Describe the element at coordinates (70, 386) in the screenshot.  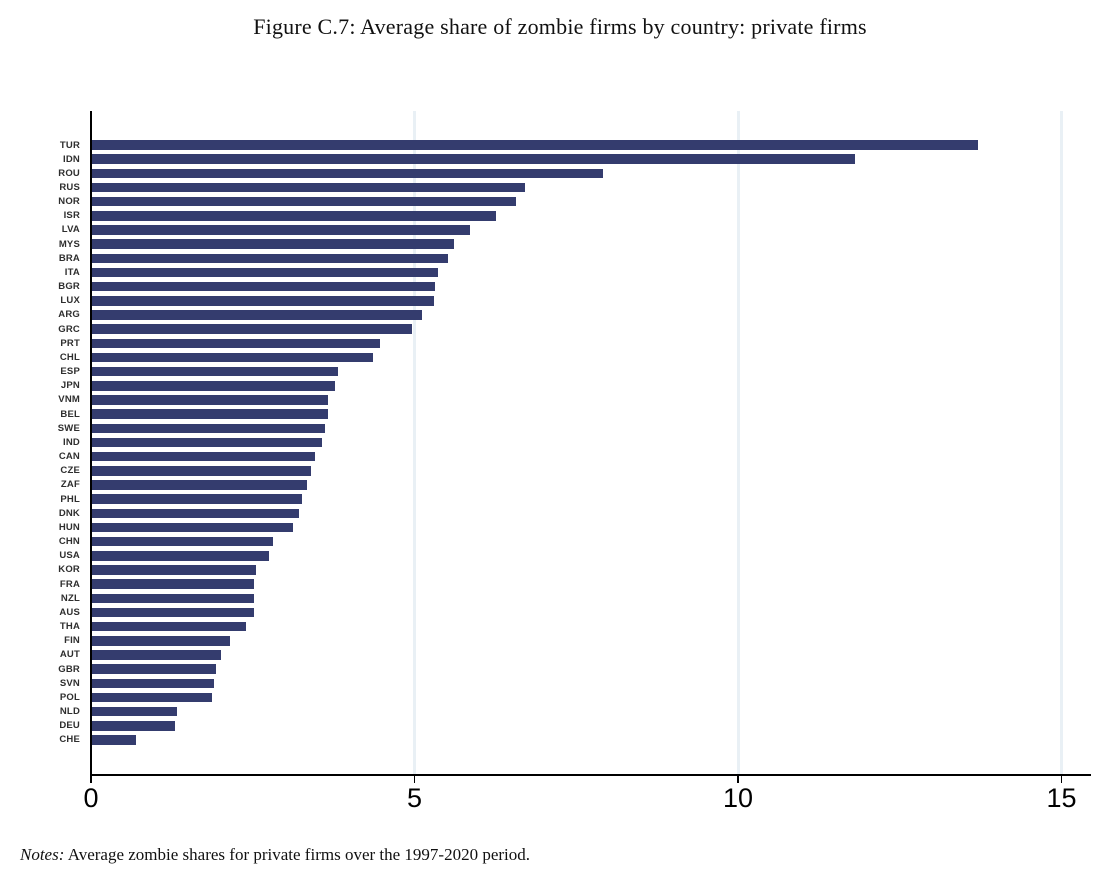
I see `country-label-jpn: JPN` at that location.